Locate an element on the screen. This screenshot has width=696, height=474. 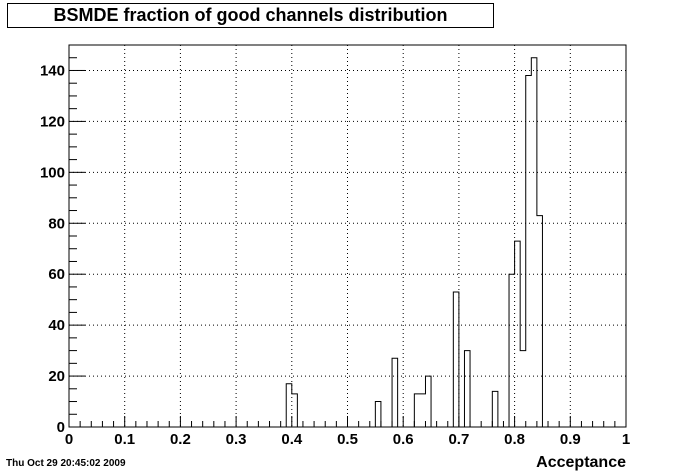
x-tick-label: 0.1 is located at coordinates (124, 439).